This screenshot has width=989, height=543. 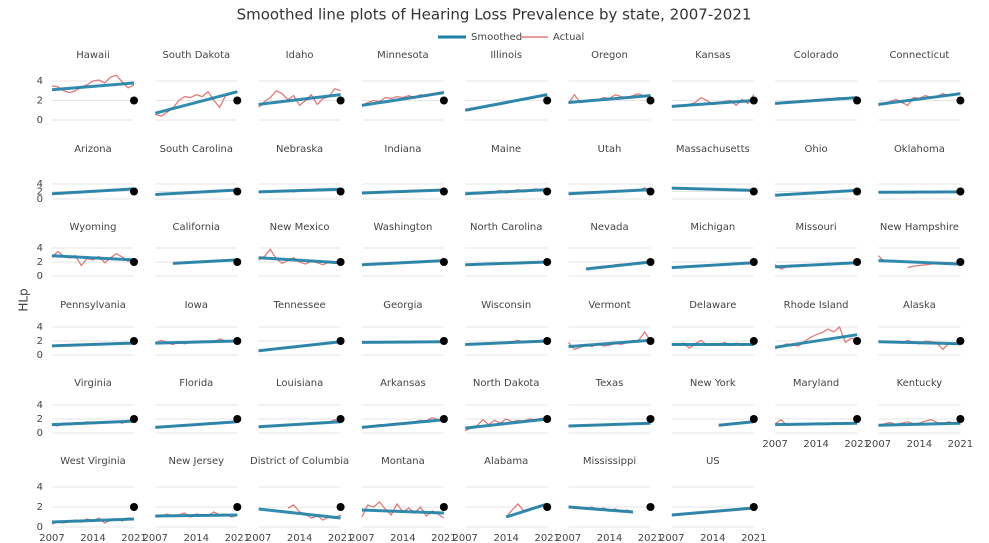 What do you see at coordinates (919, 305) in the screenshot?
I see `panel-title: Alaska` at bounding box center [919, 305].